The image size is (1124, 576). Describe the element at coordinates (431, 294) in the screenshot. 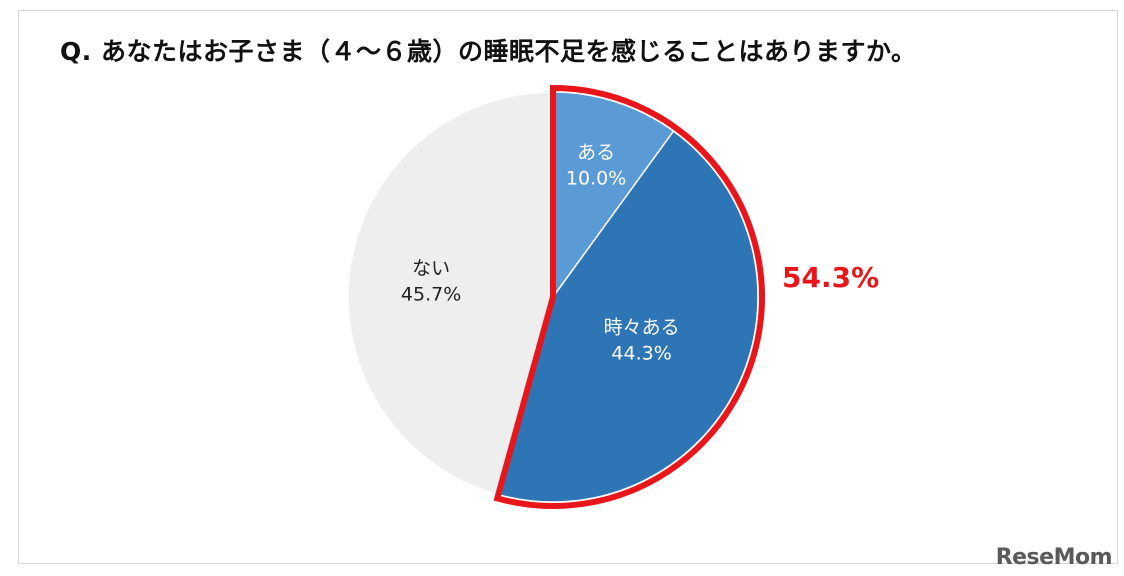

I see `slice-value-2: 45.7%` at that location.